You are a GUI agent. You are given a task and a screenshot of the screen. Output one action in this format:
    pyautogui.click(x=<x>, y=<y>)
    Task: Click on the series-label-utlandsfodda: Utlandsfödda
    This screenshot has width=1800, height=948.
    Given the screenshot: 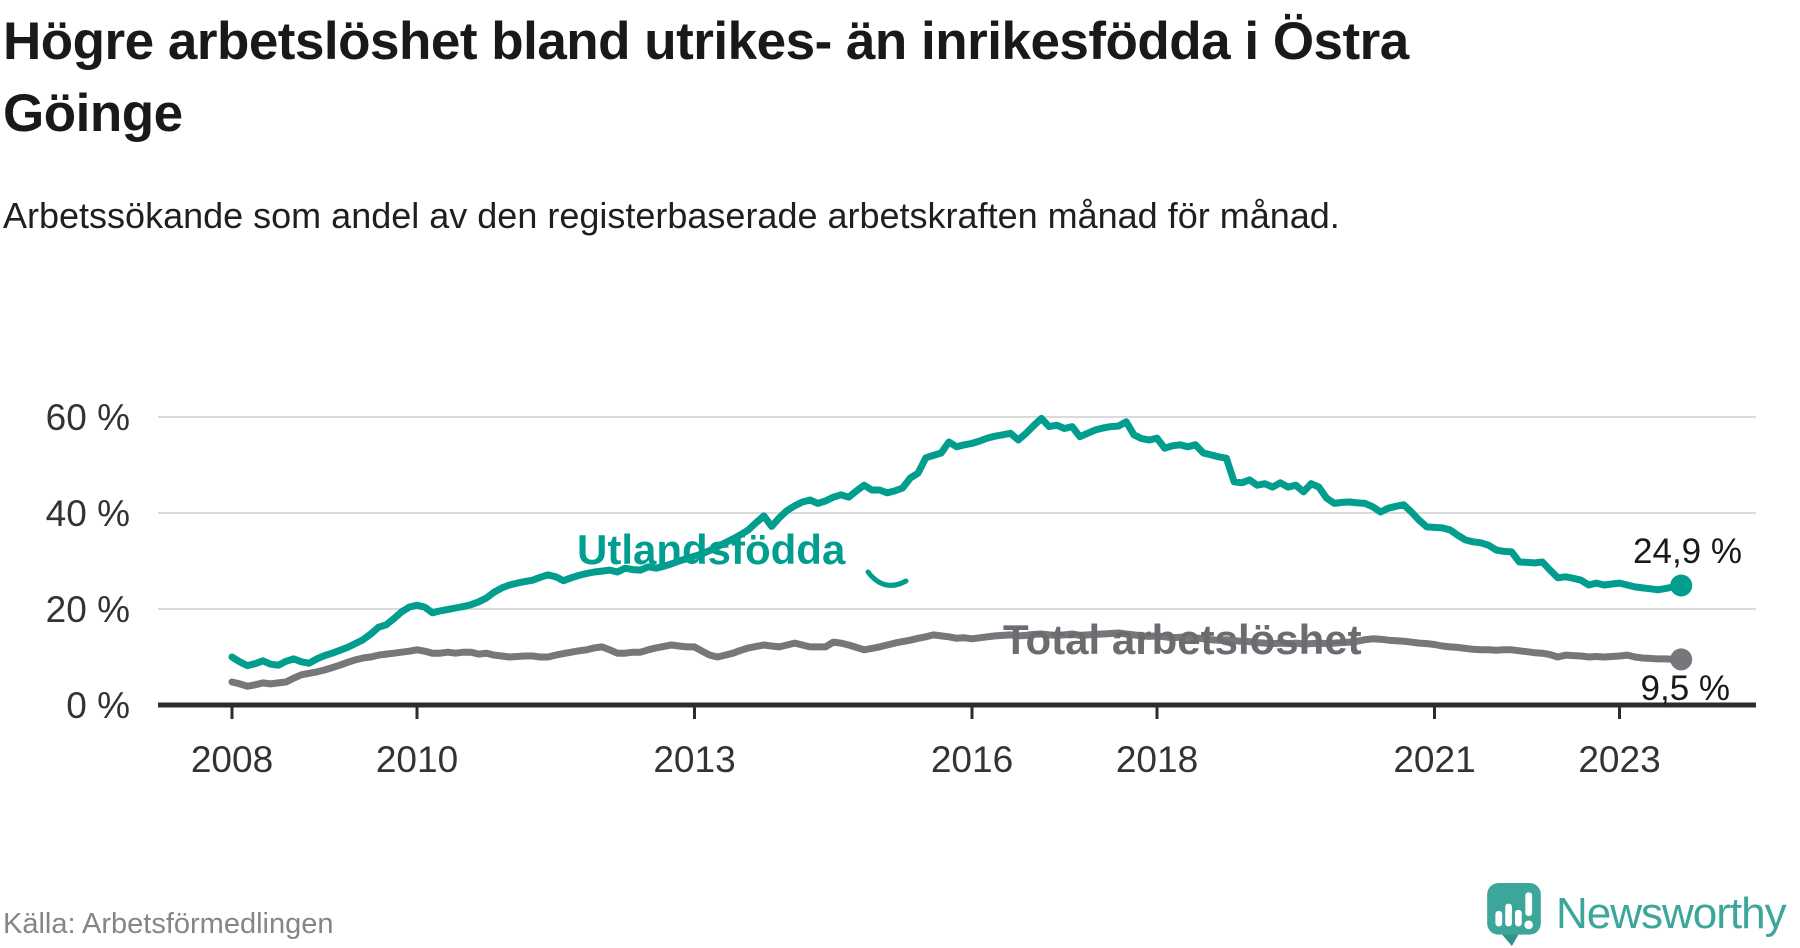 What is the action you would take?
    pyautogui.click(x=711, y=549)
    